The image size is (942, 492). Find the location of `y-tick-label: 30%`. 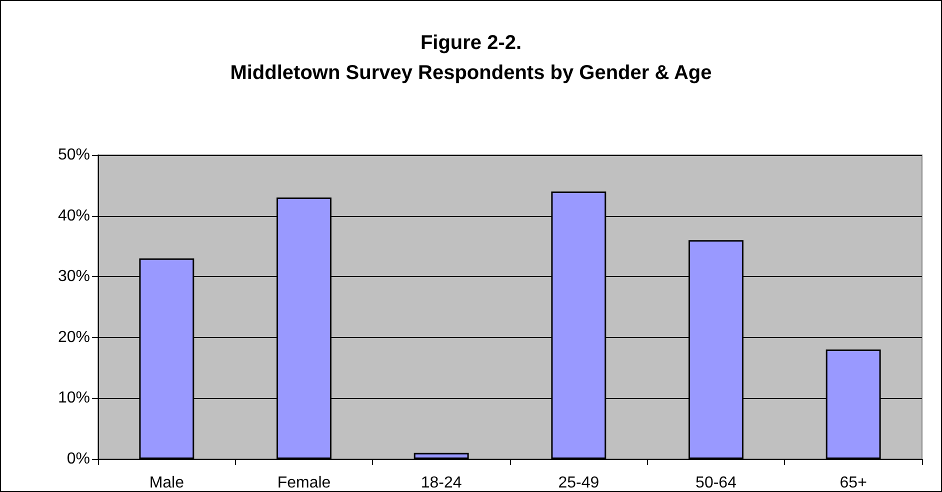

y-tick-label: 30% is located at coordinates (74, 277).